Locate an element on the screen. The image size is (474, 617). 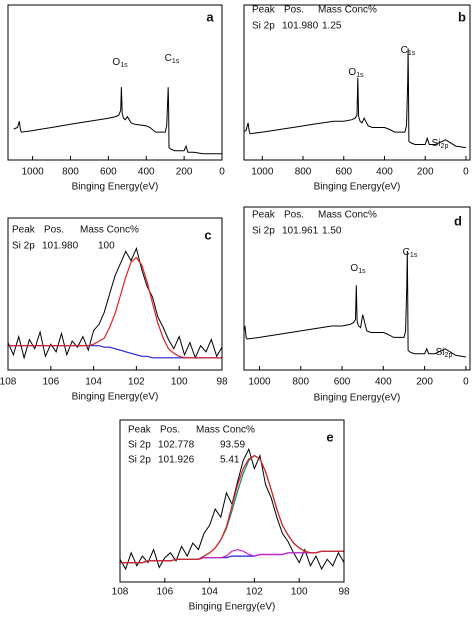
panel-letter: d is located at coordinates (458, 220).